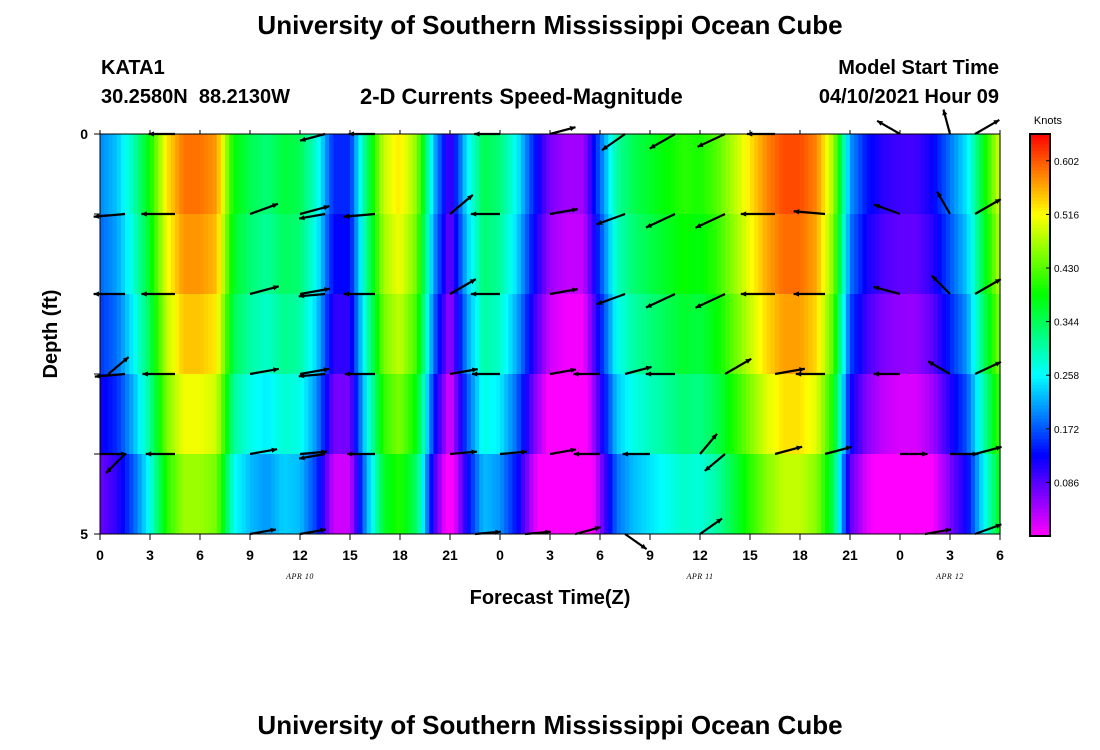  I want to click on colorbar-frame, so click(1040, 335).